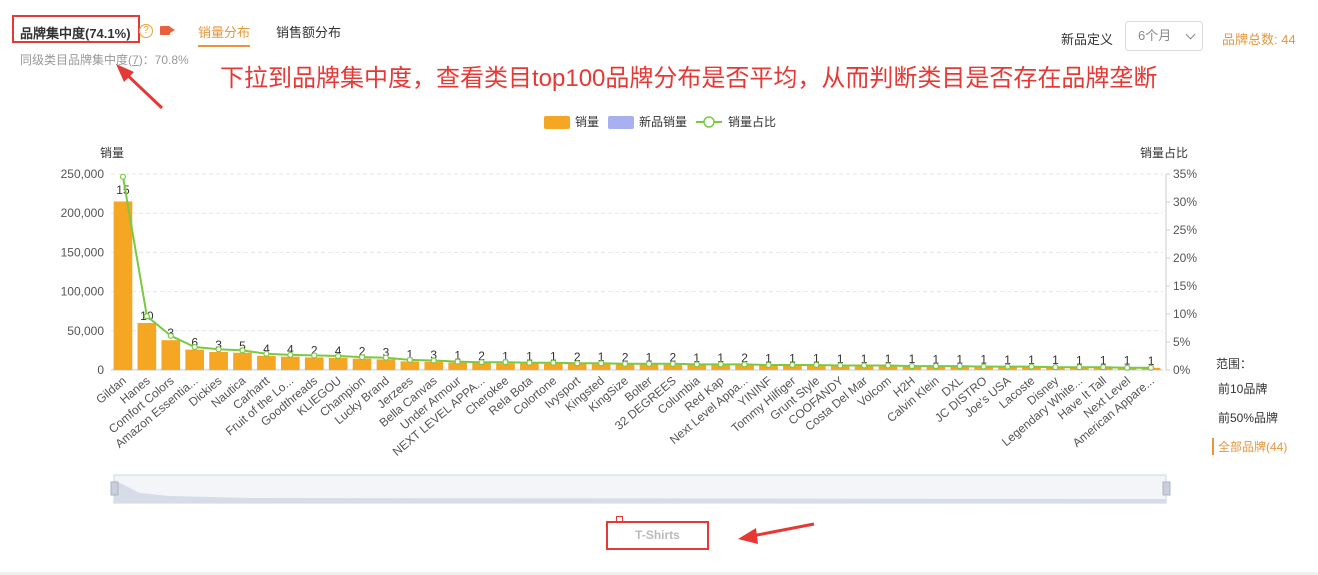 The image size is (1318, 575). What do you see at coordinates (557, 122) in the screenshot?
I see `legend-swatch-volume` at bounding box center [557, 122].